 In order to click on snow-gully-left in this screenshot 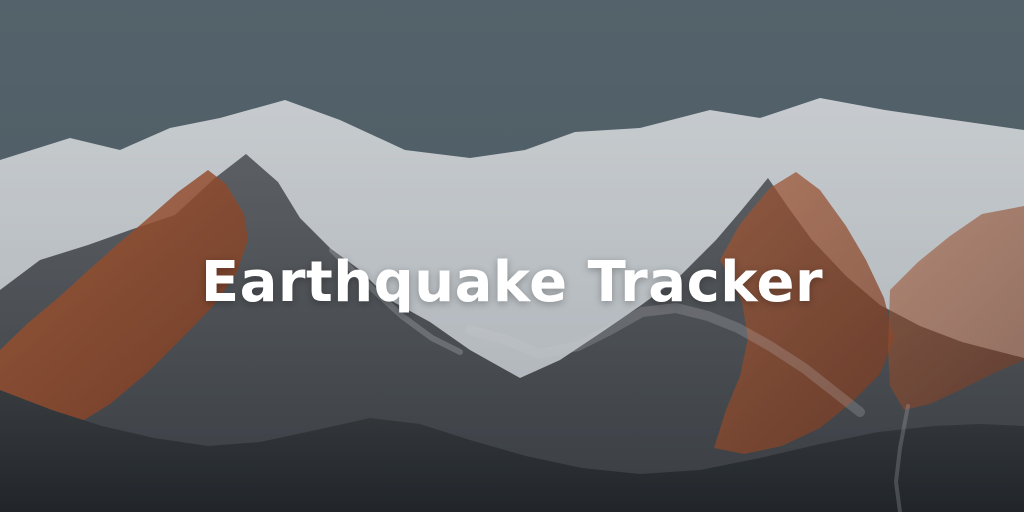, I will do `click(396, 301)`.